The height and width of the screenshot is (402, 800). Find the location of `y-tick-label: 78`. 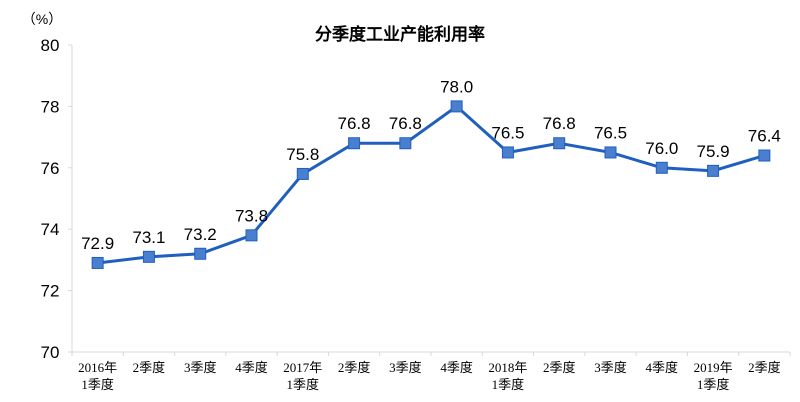

y-tick-label: 78 is located at coordinates (50, 106).